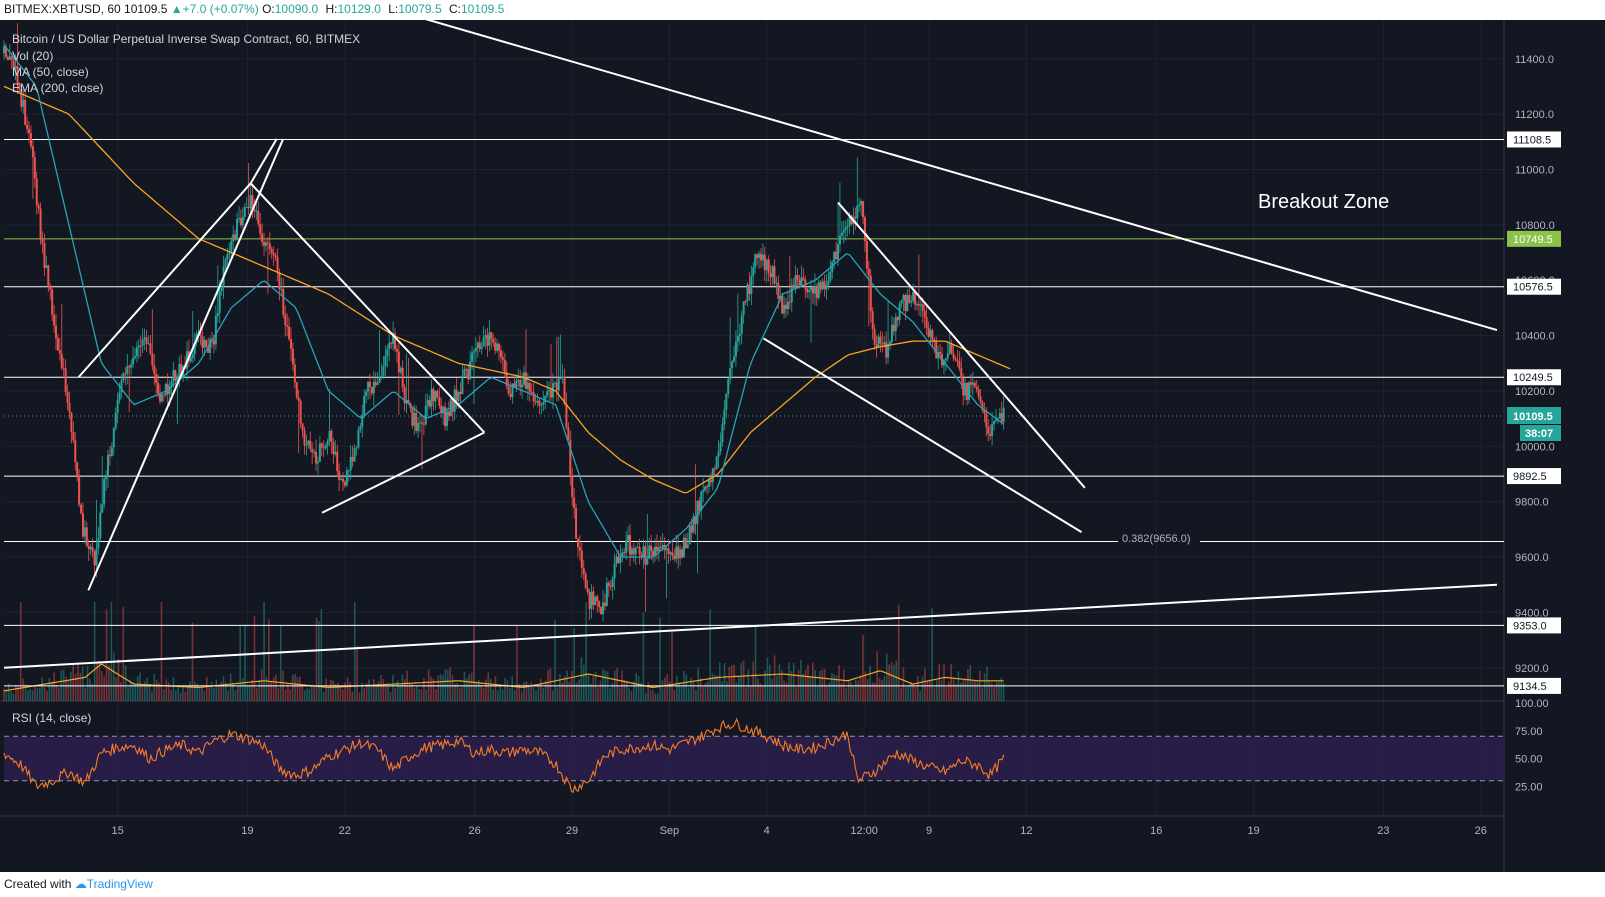 This screenshot has width=1605, height=897. What do you see at coordinates (359, 9) in the screenshot?
I see `high-value: 10129.0` at bounding box center [359, 9].